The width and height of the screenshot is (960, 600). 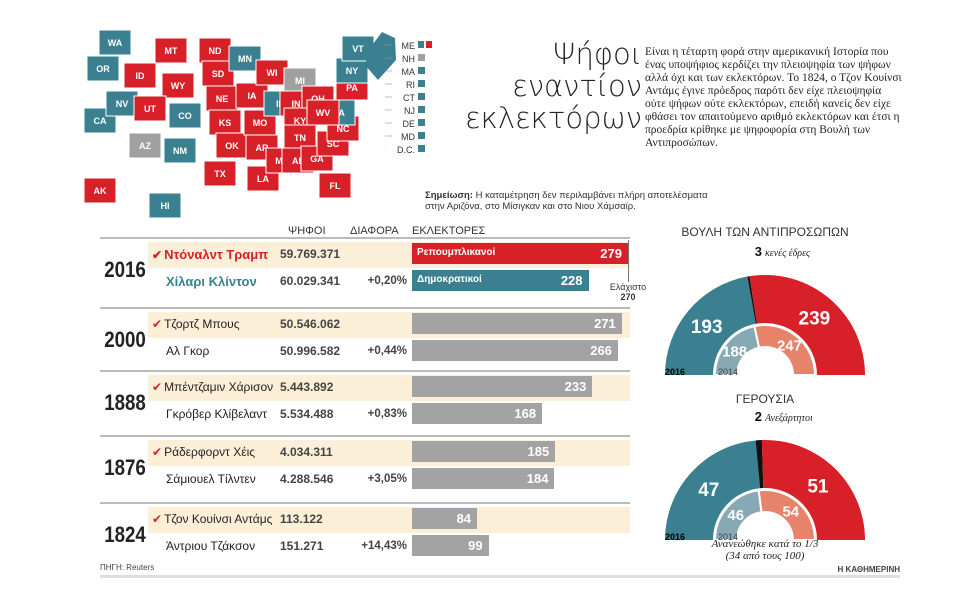 I want to click on bar-value: 84, so click(x=464, y=518).